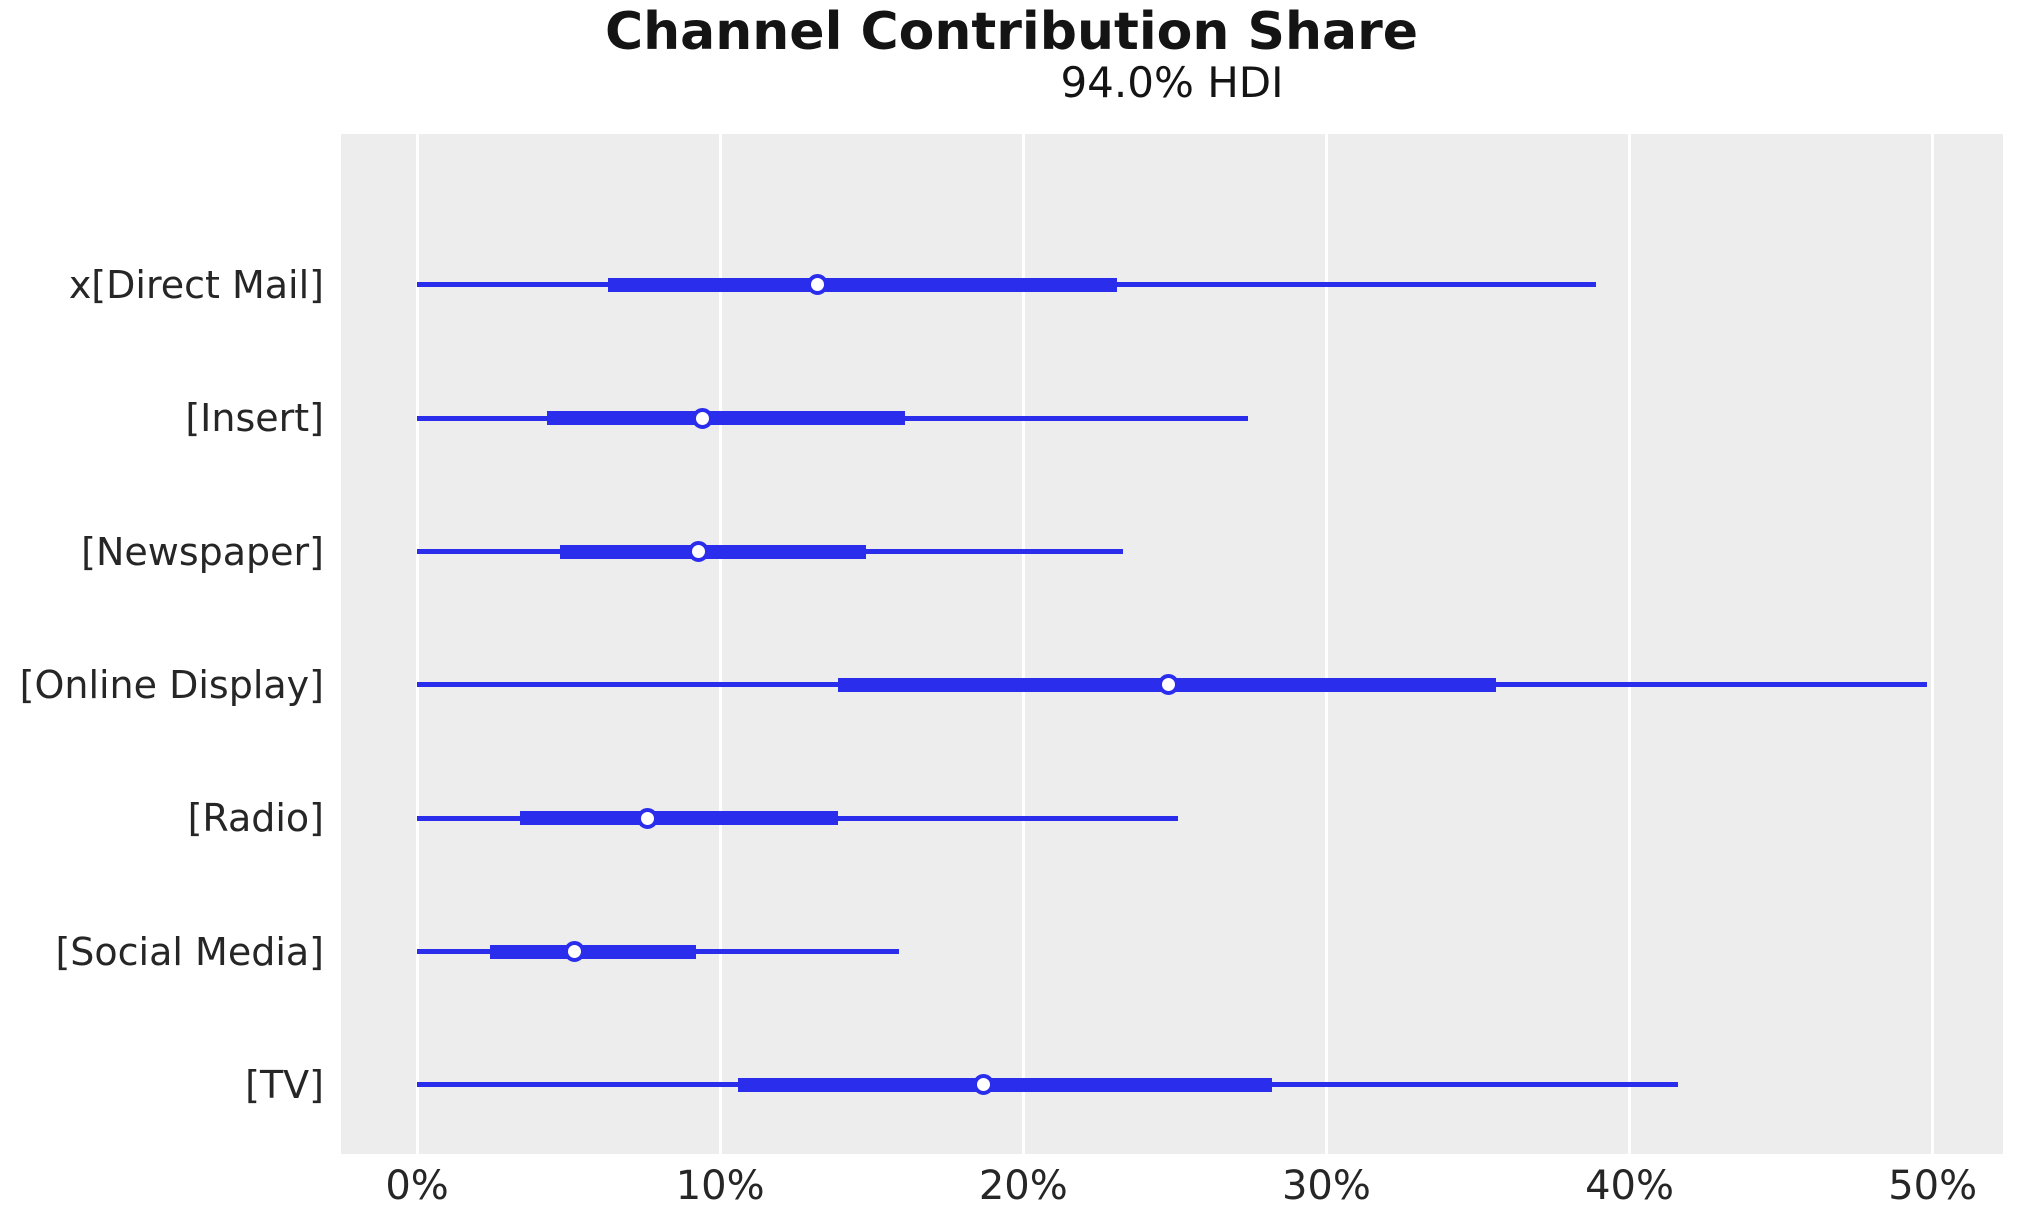  I want to click on y-tick-label: x[Direct Mail], so click(196, 284).